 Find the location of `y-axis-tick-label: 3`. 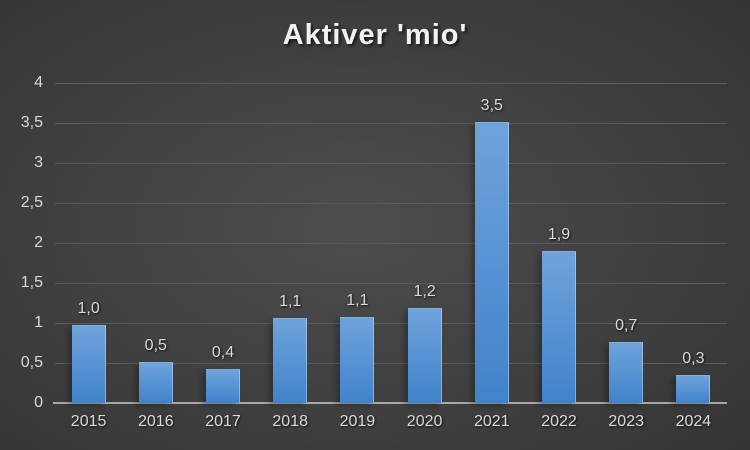

y-axis-tick-label: 3 is located at coordinates (38, 162).